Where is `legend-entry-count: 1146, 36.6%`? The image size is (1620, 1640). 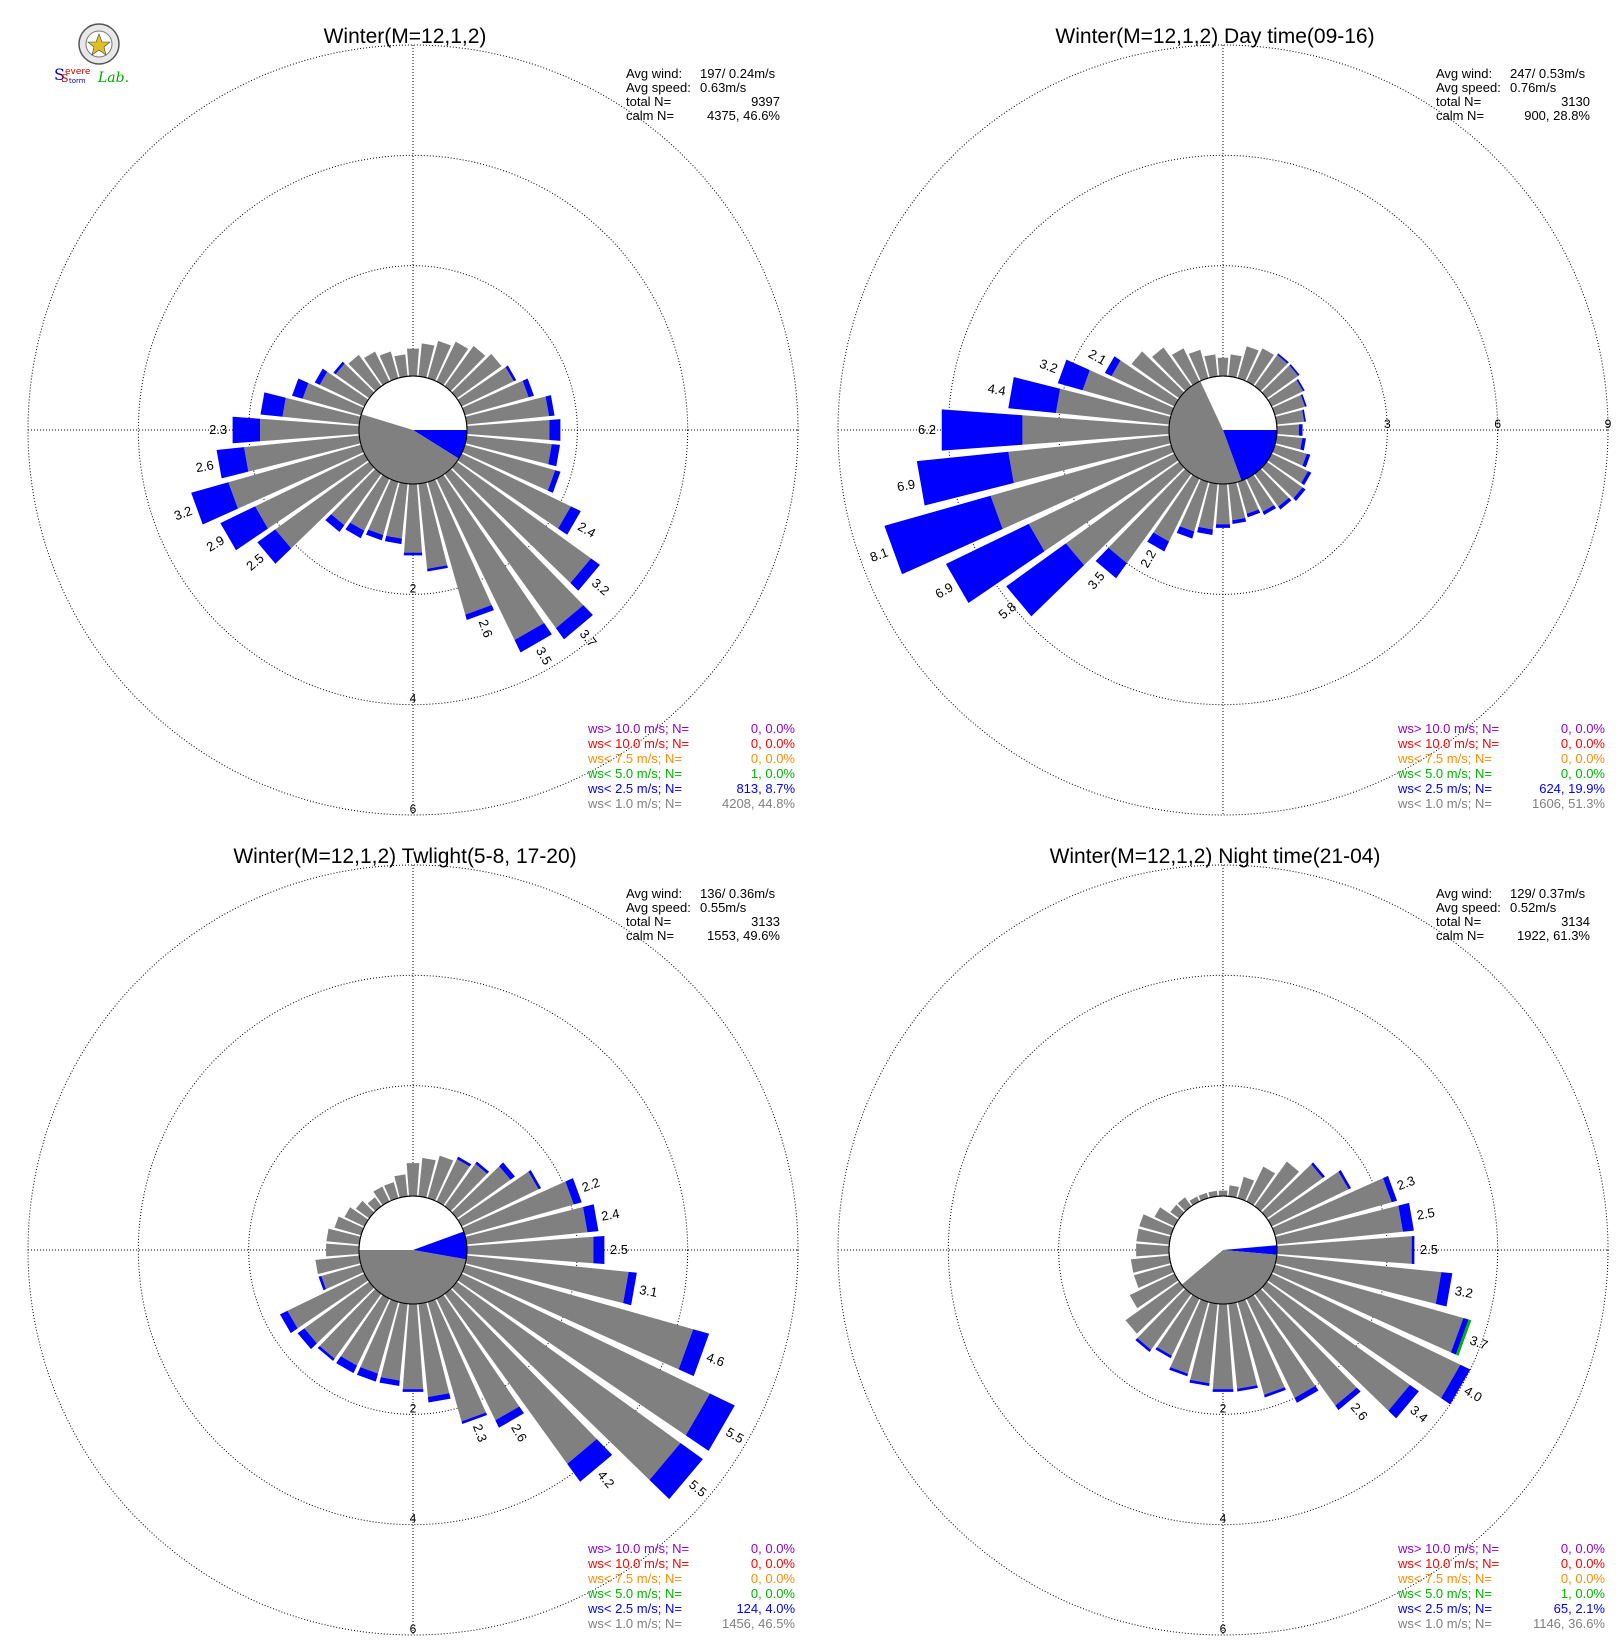
legend-entry-count: 1146, 36.6% is located at coordinates (1569, 1623).